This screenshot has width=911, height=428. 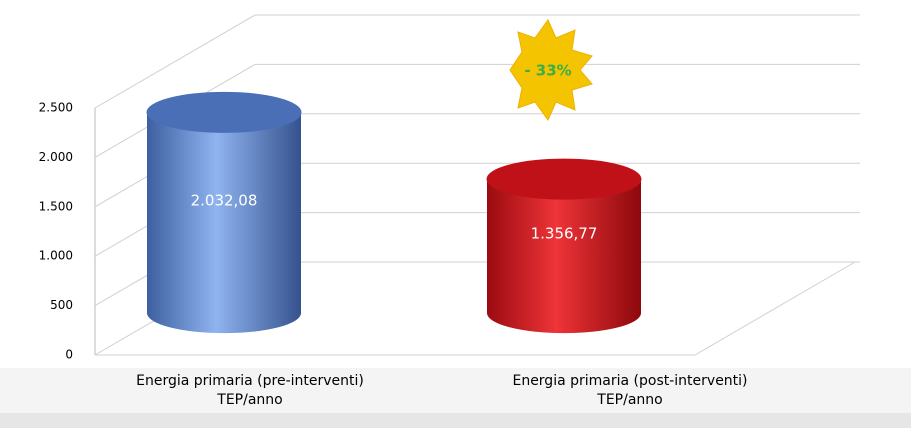 I want to click on footer-band, so click(x=455, y=420).